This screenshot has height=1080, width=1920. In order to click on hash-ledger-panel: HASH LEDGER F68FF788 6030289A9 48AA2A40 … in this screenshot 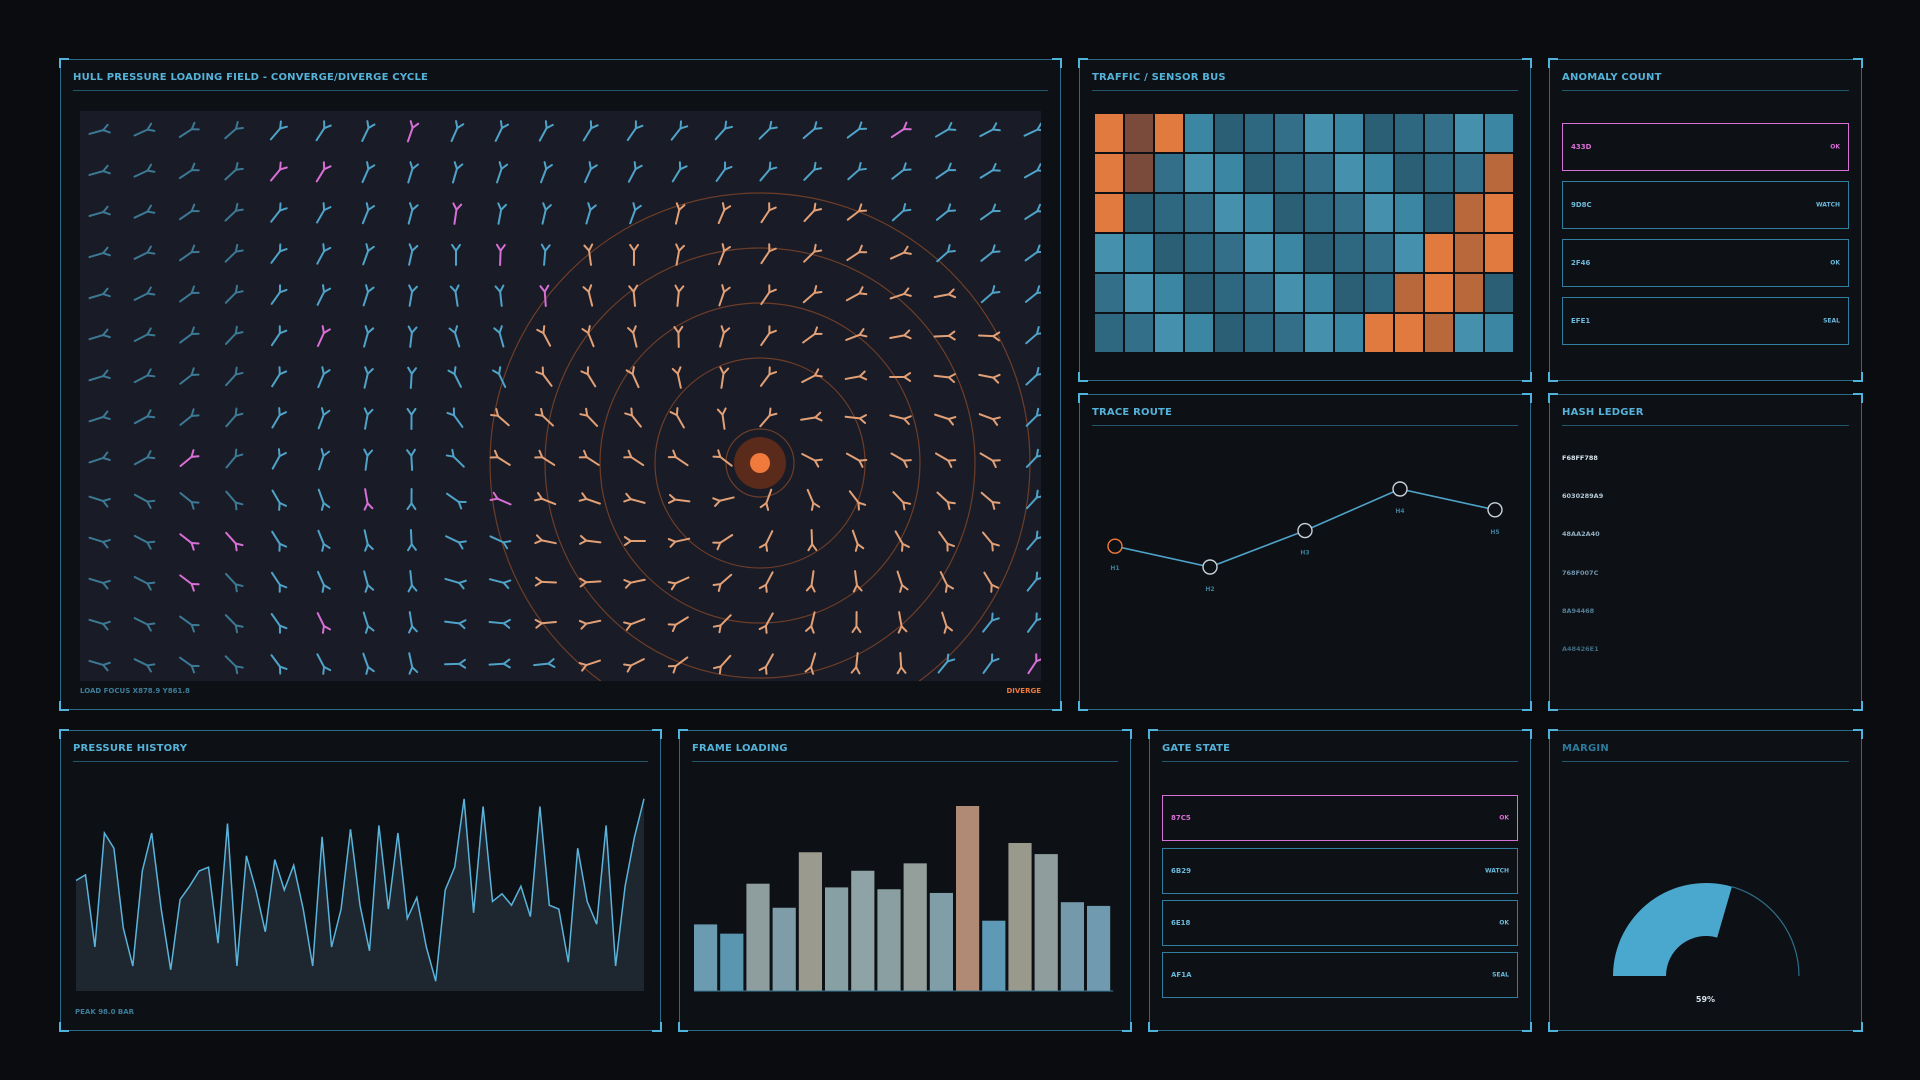, I will do `click(1705, 552)`.